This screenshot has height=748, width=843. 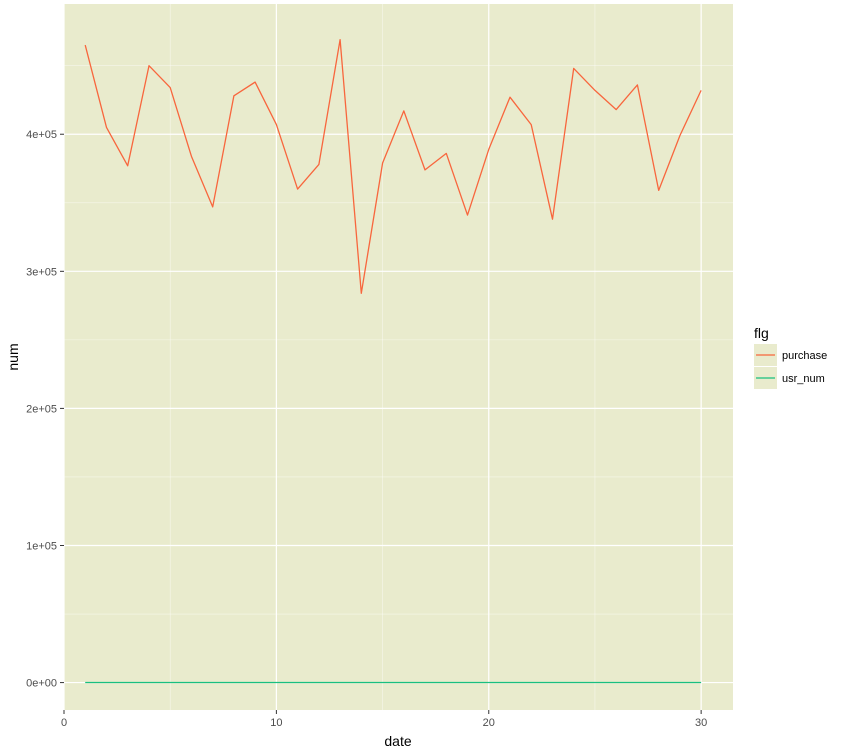 I want to click on legend: flg purchase usr_num, so click(x=790, y=357).